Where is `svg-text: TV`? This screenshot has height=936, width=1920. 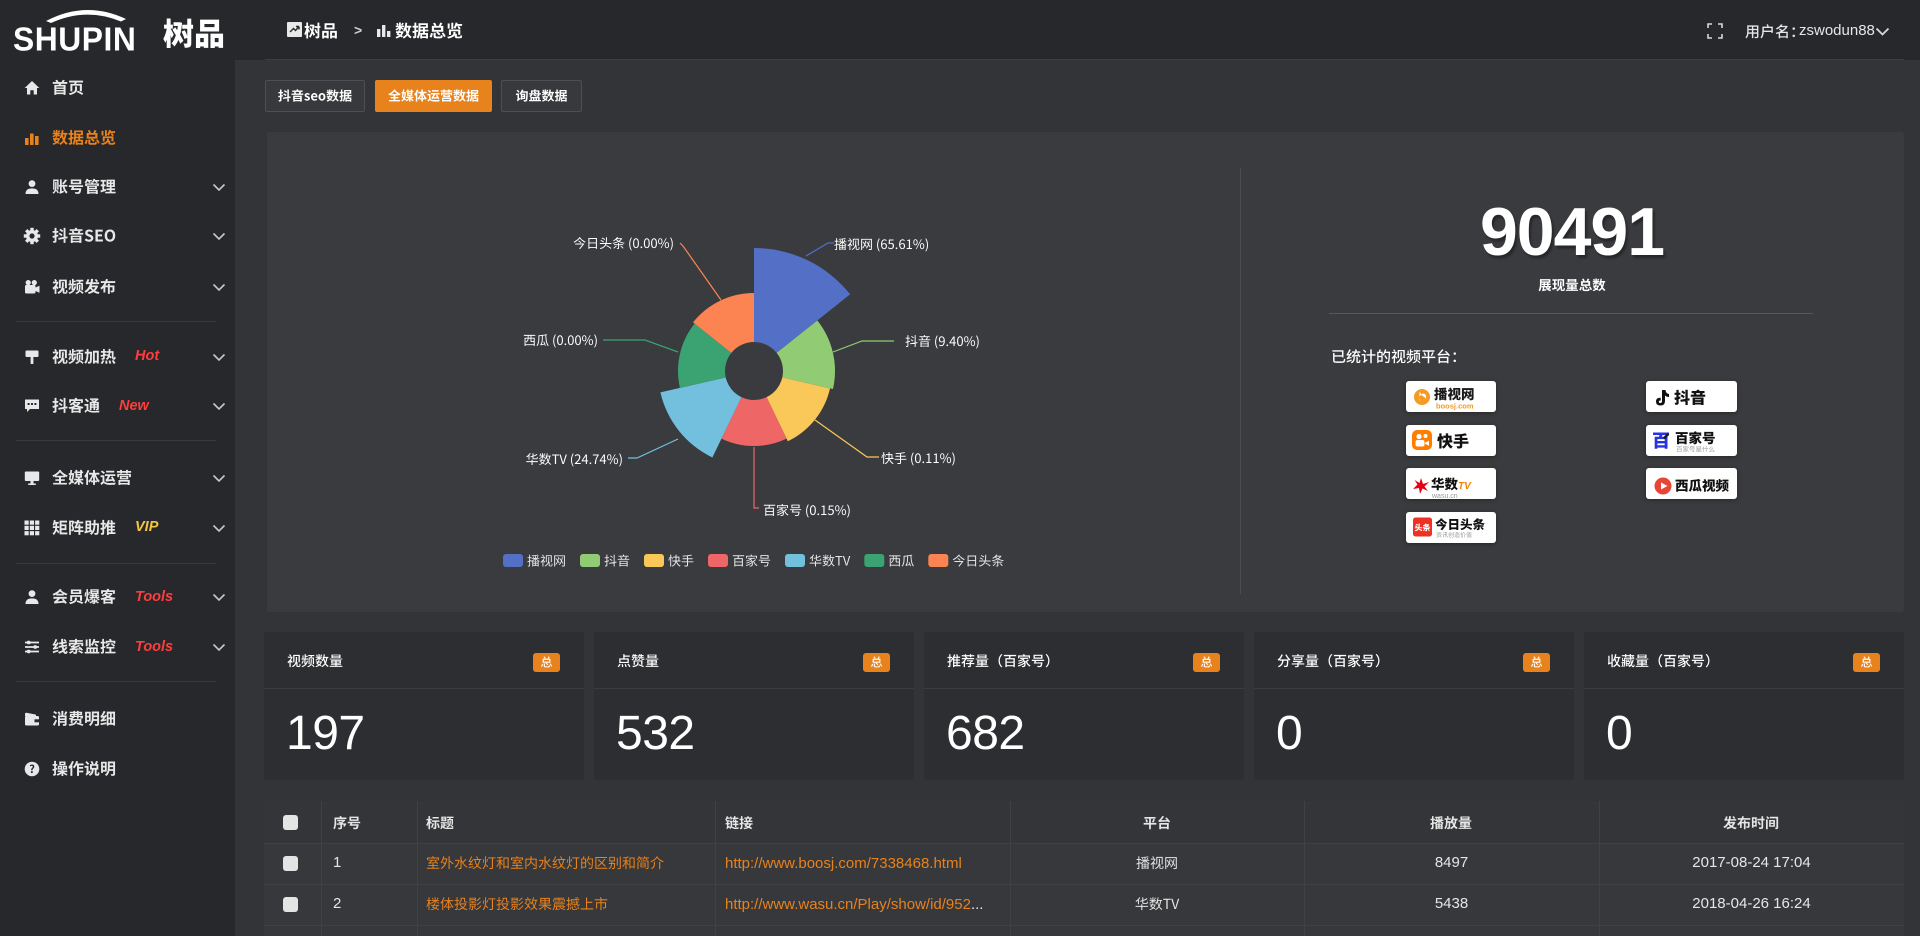 svg-text: TV is located at coordinates (1465, 486).